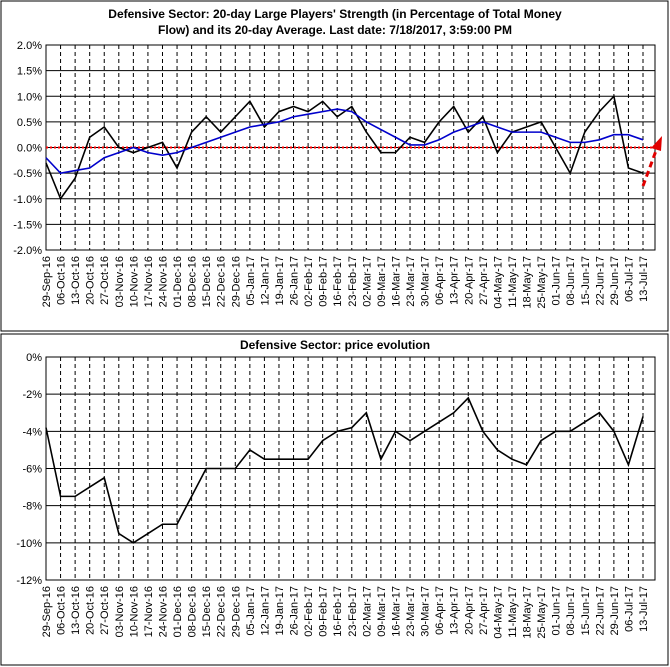 The width and height of the screenshot is (670, 667). Describe the element at coordinates (29, 97) in the screenshot. I see `y-tick-label: 1.0%` at that location.